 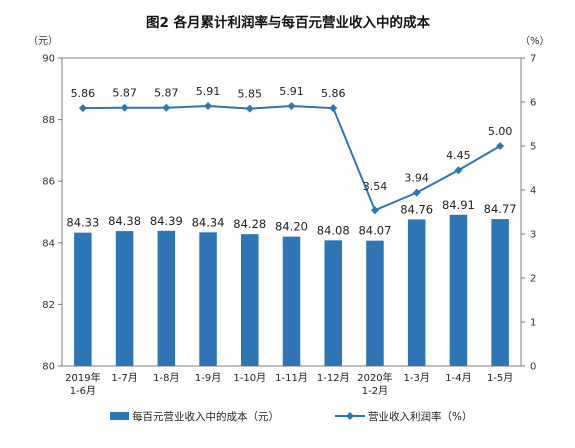 What do you see at coordinates (291, 416) in the screenshot?
I see `legend: 每百元营业收入中的成本（元） 营业收入利润率（%）` at bounding box center [291, 416].